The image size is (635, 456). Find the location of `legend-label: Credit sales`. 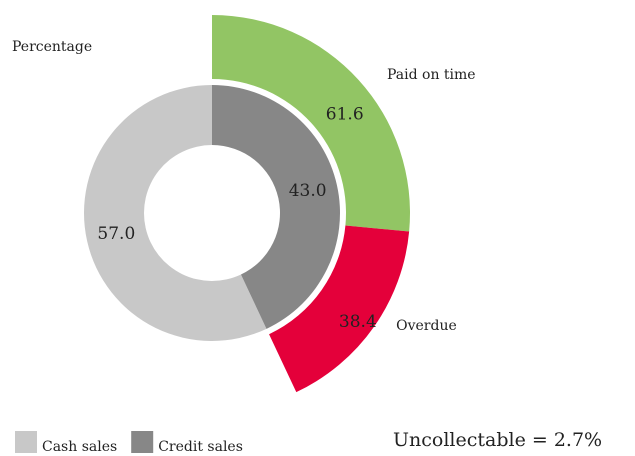

legend-label: Credit sales is located at coordinates (200, 447).